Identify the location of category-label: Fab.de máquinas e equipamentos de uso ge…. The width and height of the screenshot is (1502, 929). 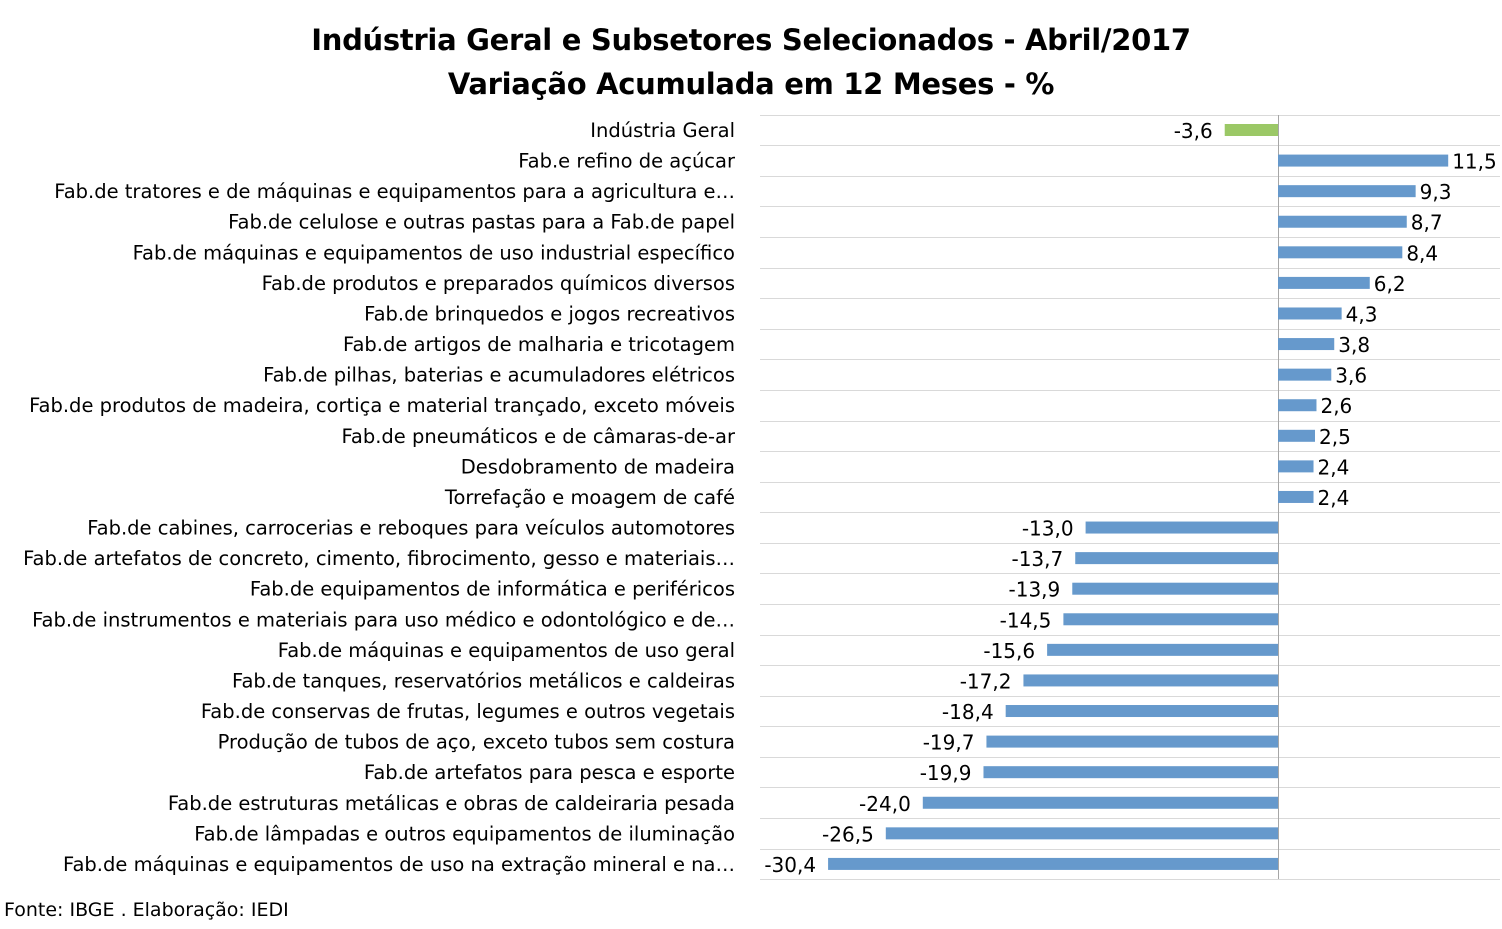
(506, 650).